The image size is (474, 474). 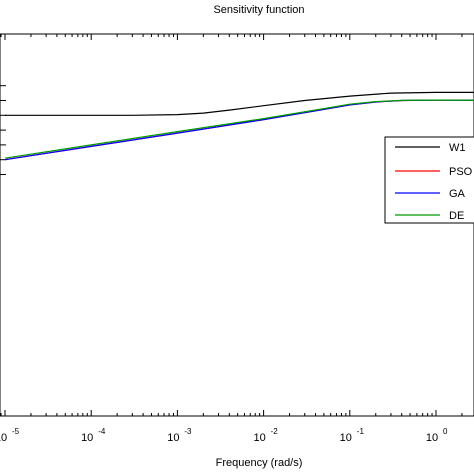 I want to click on x-tick-label: 10 -4, so click(x=93, y=435).